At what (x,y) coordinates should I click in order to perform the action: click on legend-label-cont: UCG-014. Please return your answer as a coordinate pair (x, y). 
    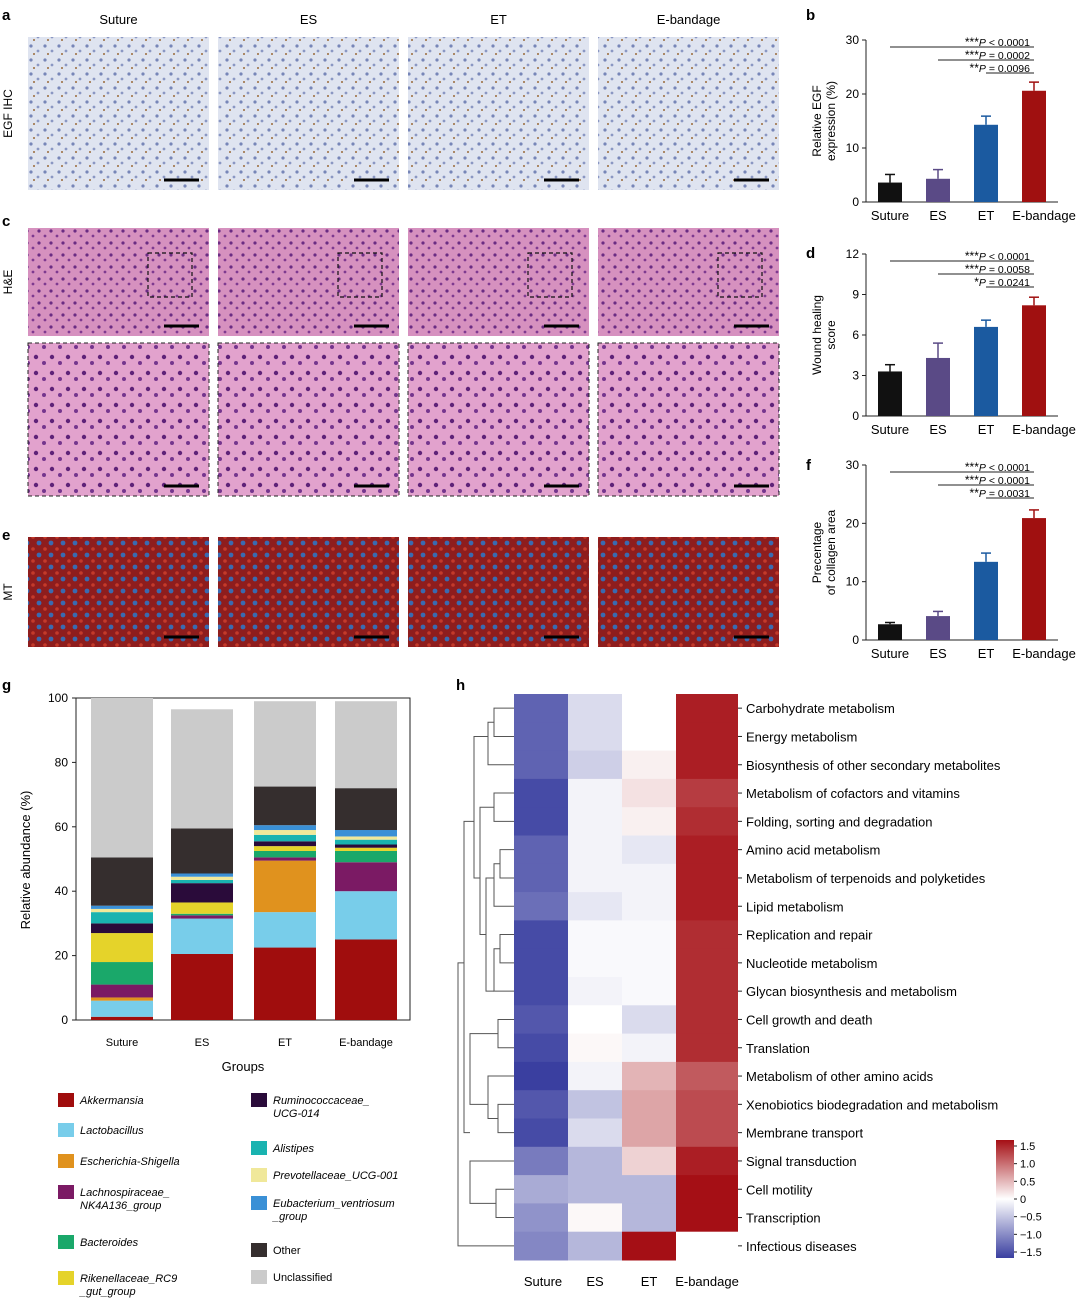
    Looking at the image, I should click on (296, 1114).